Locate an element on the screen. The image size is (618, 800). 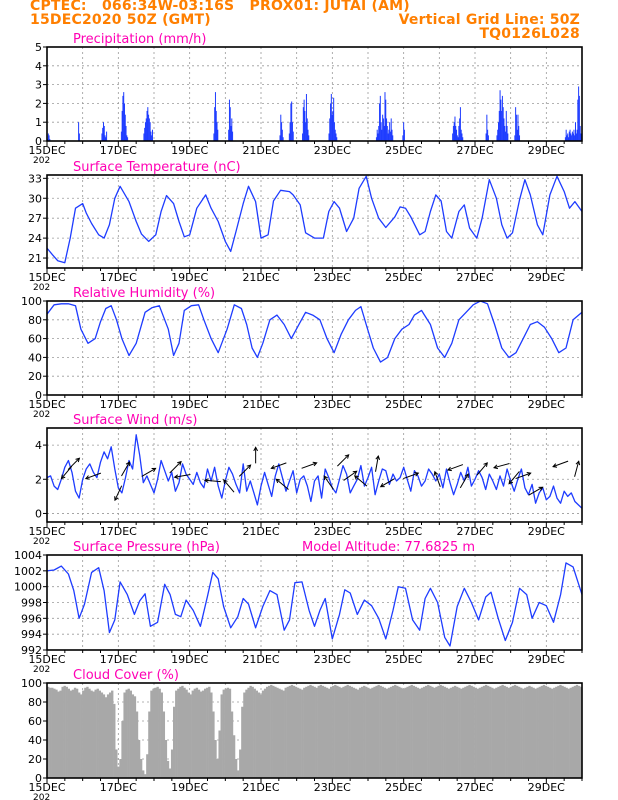
panel-title: Relative Humidity (%) is located at coordinates (144, 293).